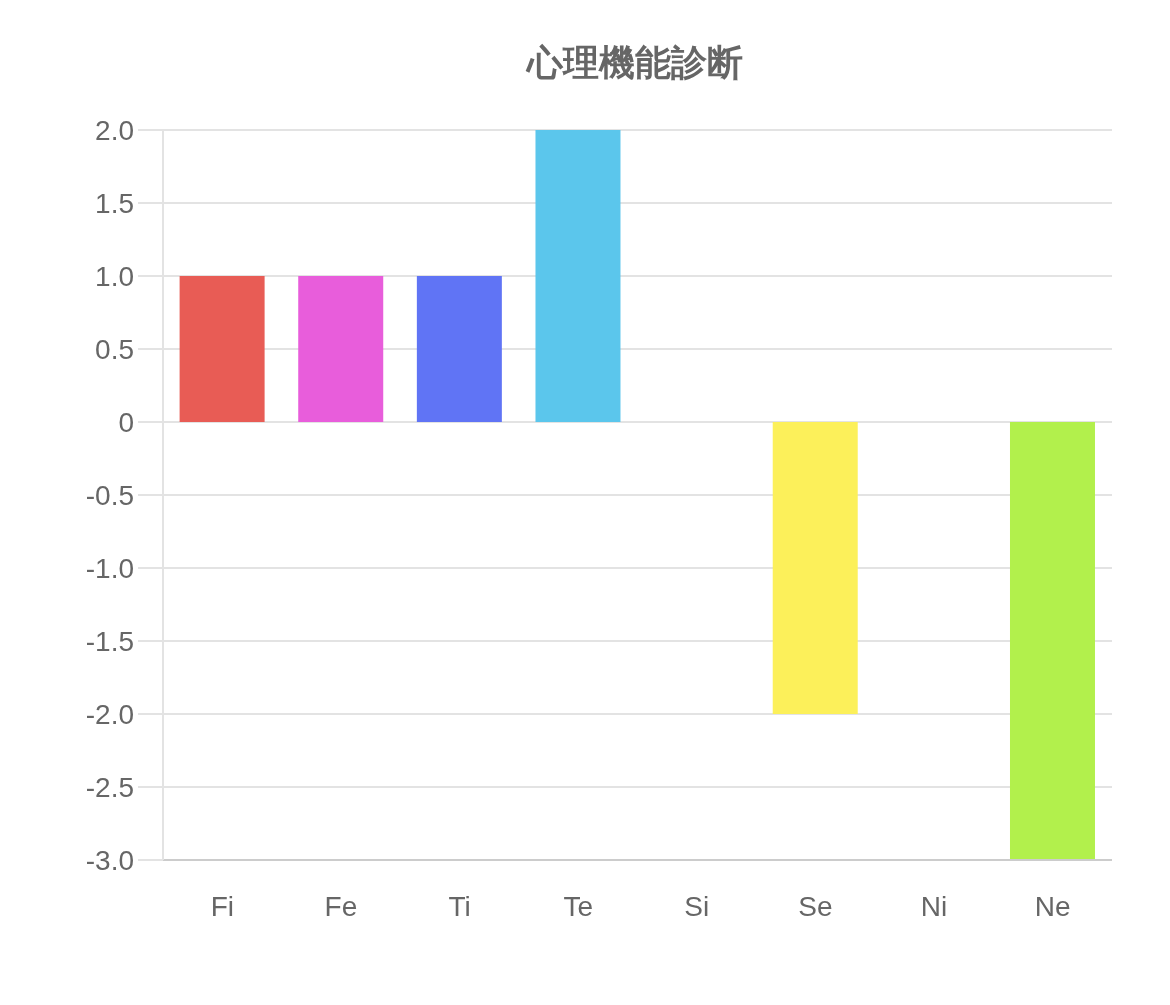 This screenshot has width=1170, height=1005. Describe the element at coordinates (341, 906) in the screenshot. I see `x-tick-label: Fe` at that location.